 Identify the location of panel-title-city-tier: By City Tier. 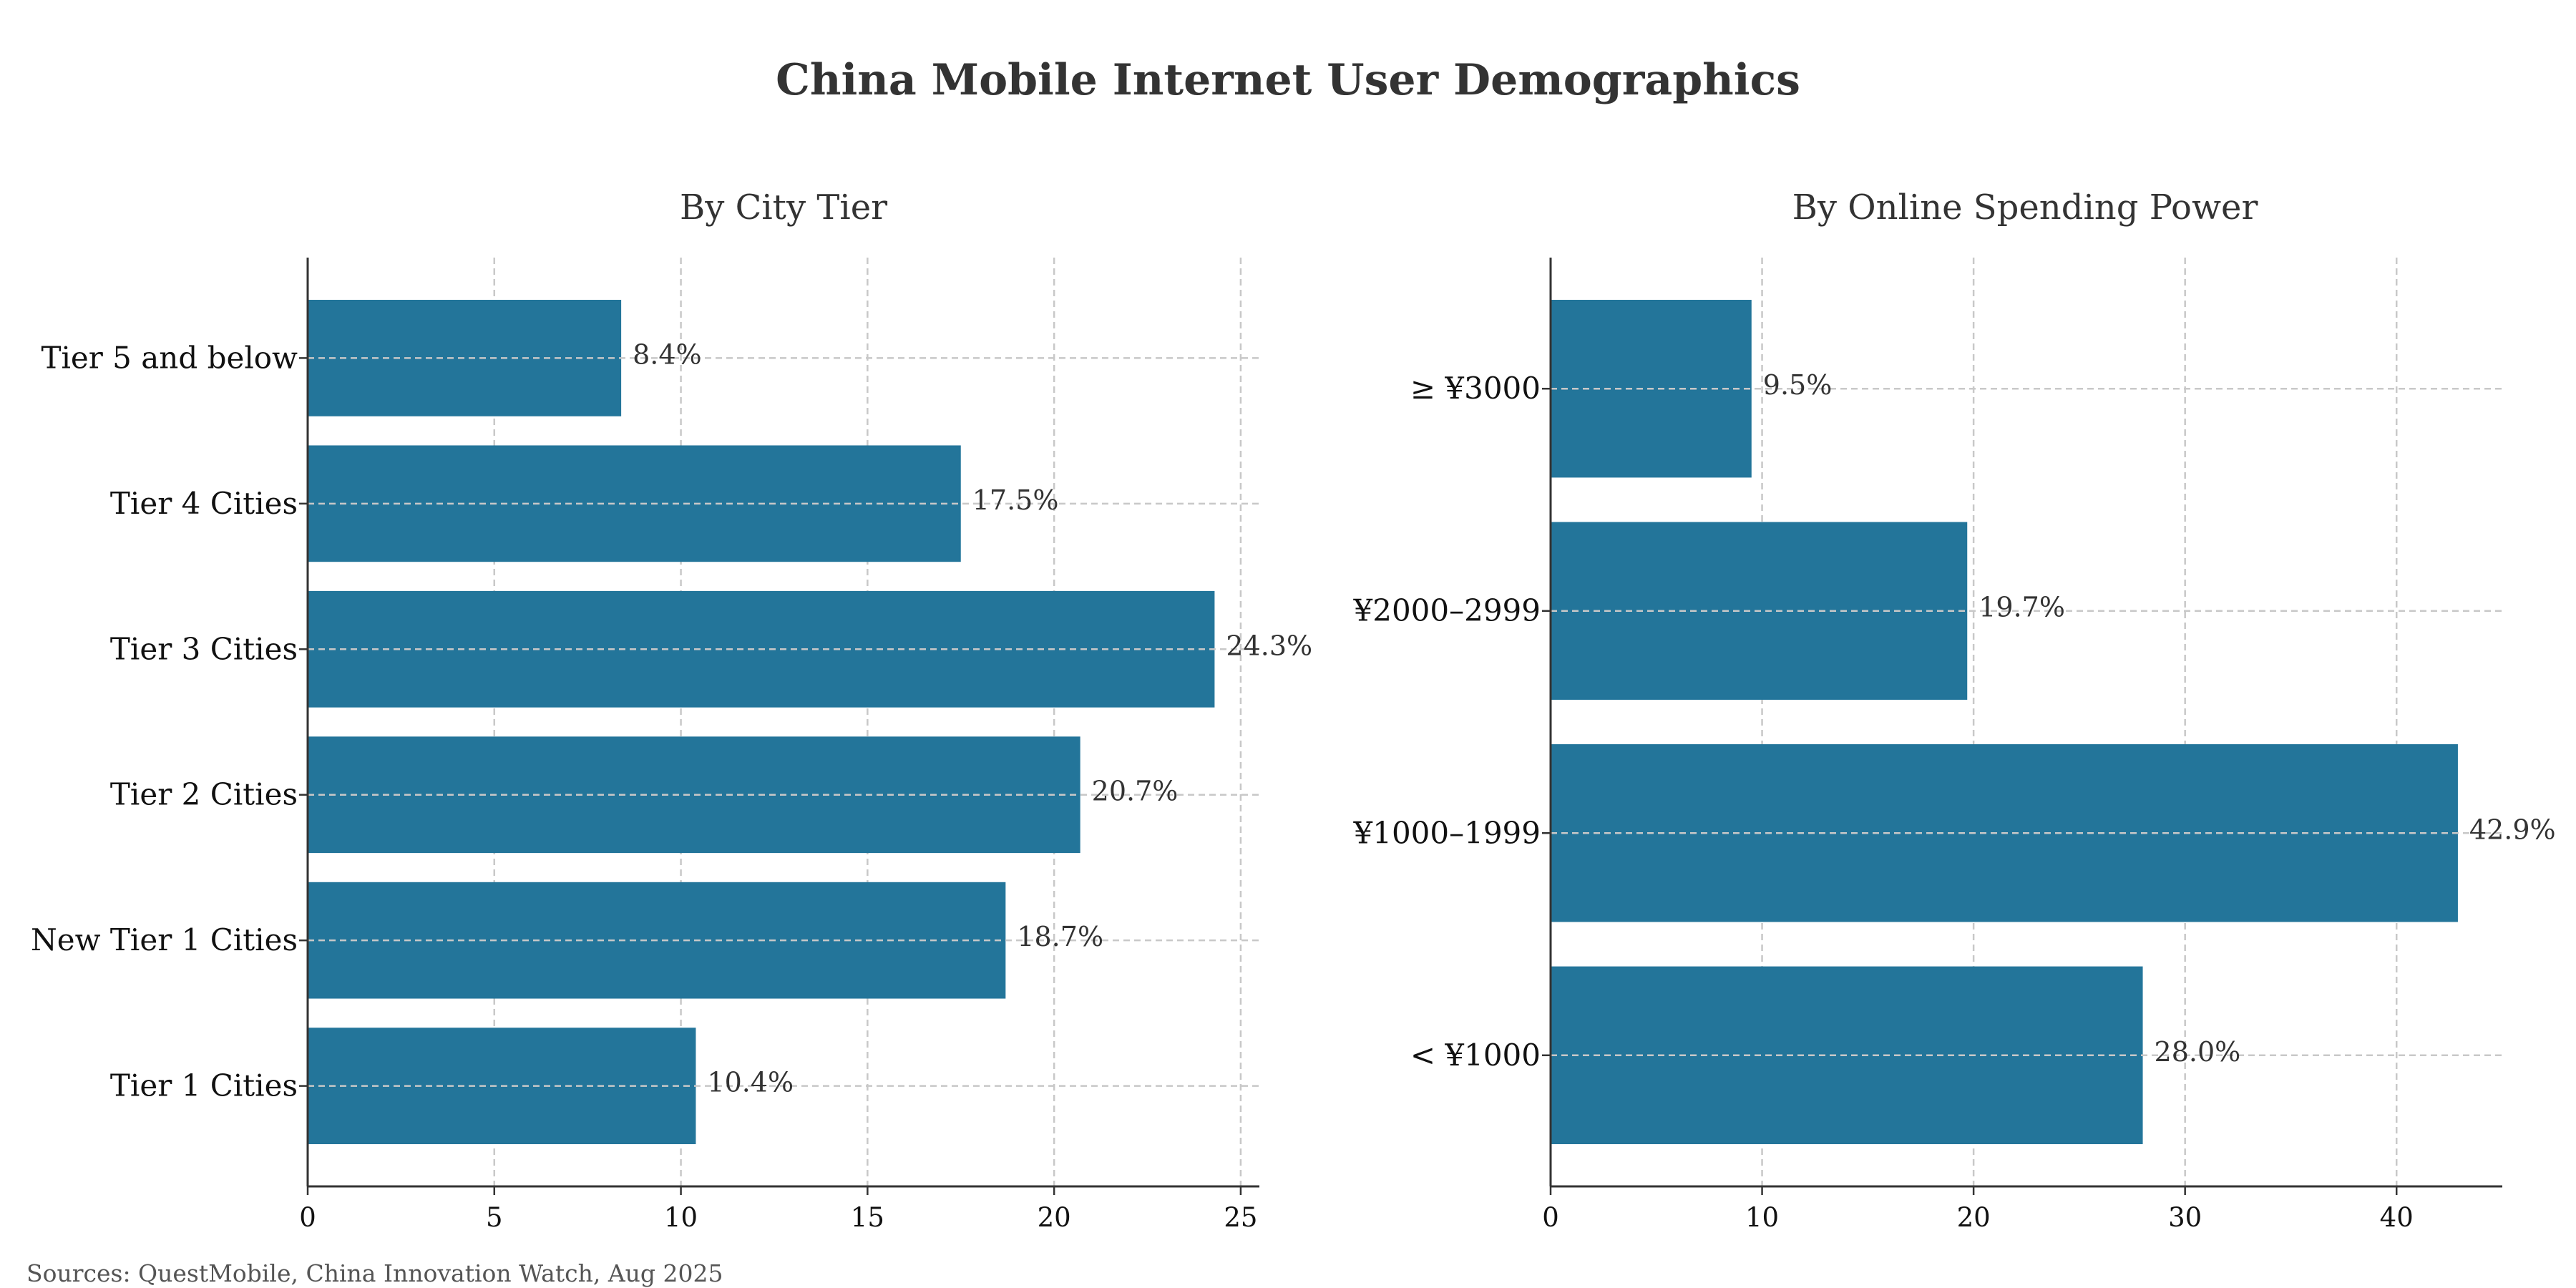
(783, 208).